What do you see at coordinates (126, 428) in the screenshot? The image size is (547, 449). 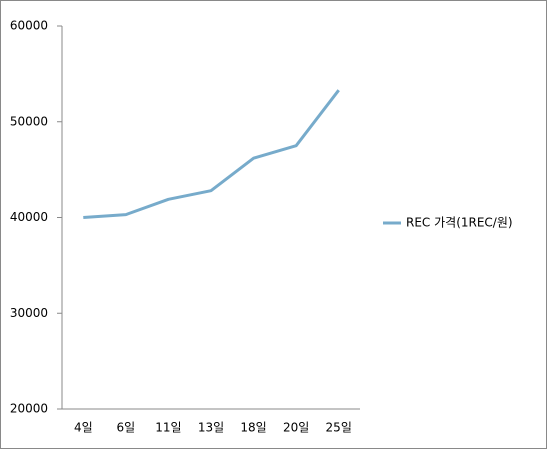 I see `x-tick-label: 6일` at bounding box center [126, 428].